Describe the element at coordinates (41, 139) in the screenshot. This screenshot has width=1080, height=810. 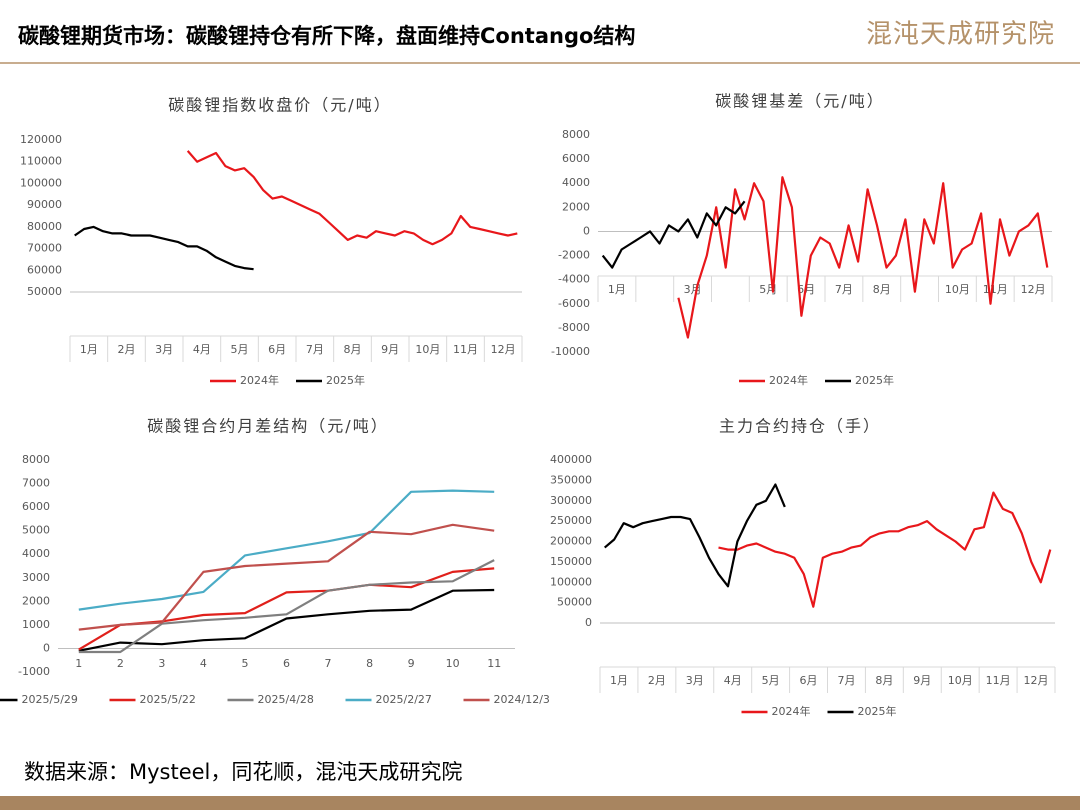
I see `y-tick-label: 120000` at that location.